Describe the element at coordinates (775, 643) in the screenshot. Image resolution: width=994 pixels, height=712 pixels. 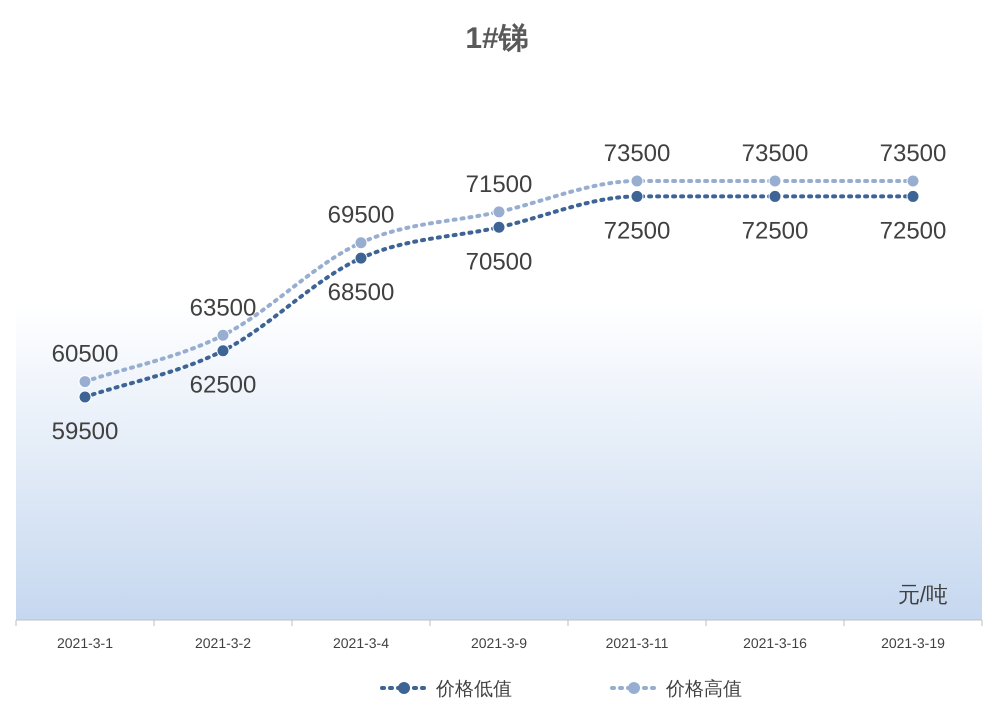
I see `x-tick-label: 2021-3-16` at that location.